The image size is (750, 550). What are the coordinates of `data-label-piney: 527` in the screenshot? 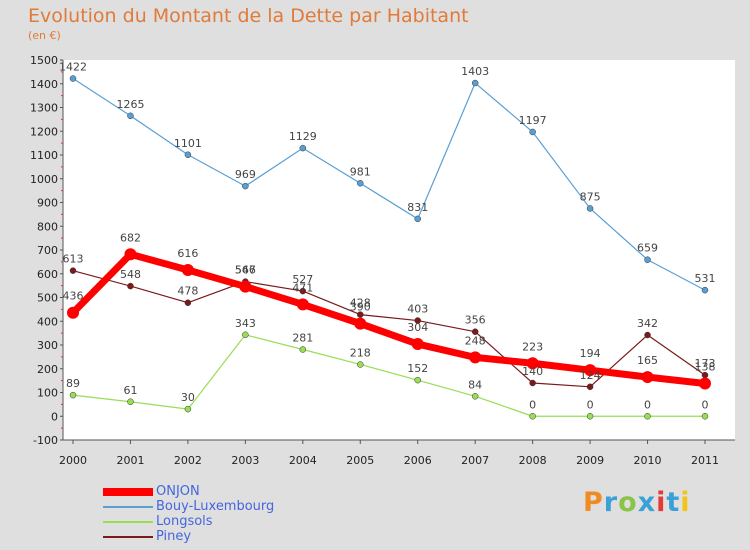 It's located at (302, 279).